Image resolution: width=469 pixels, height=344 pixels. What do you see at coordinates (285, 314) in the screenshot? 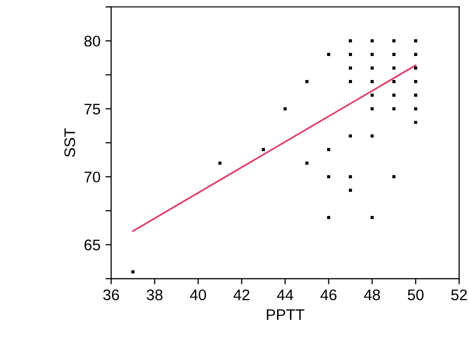
I see `x-axis-title: PPTT` at bounding box center [285, 314].